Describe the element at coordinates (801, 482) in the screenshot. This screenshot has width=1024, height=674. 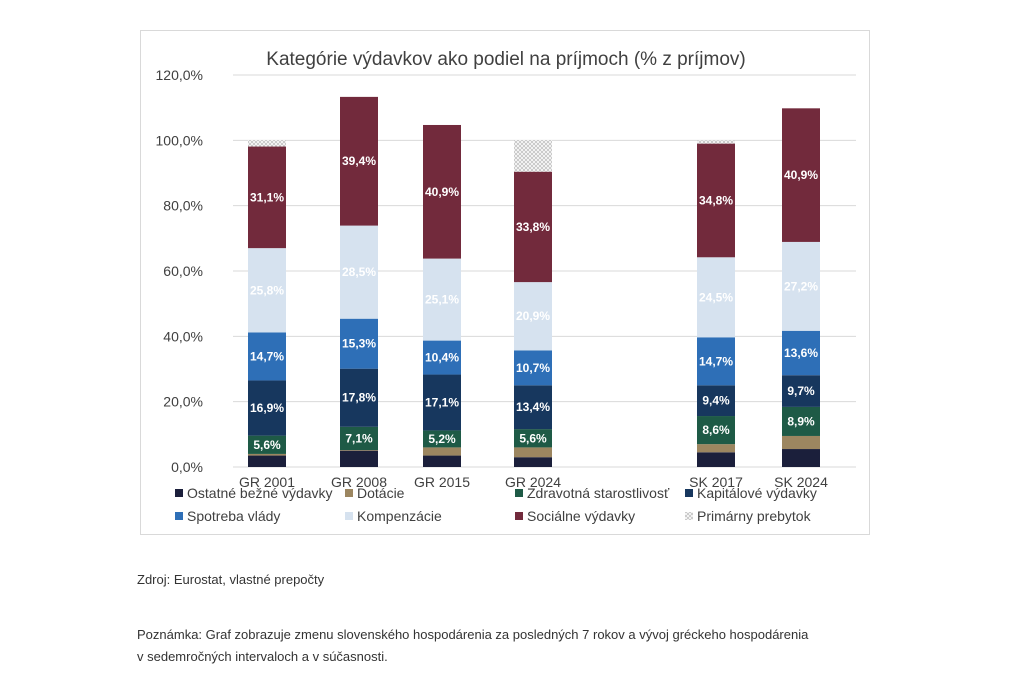
I see `x-tick-label: SK 2024` at that location.